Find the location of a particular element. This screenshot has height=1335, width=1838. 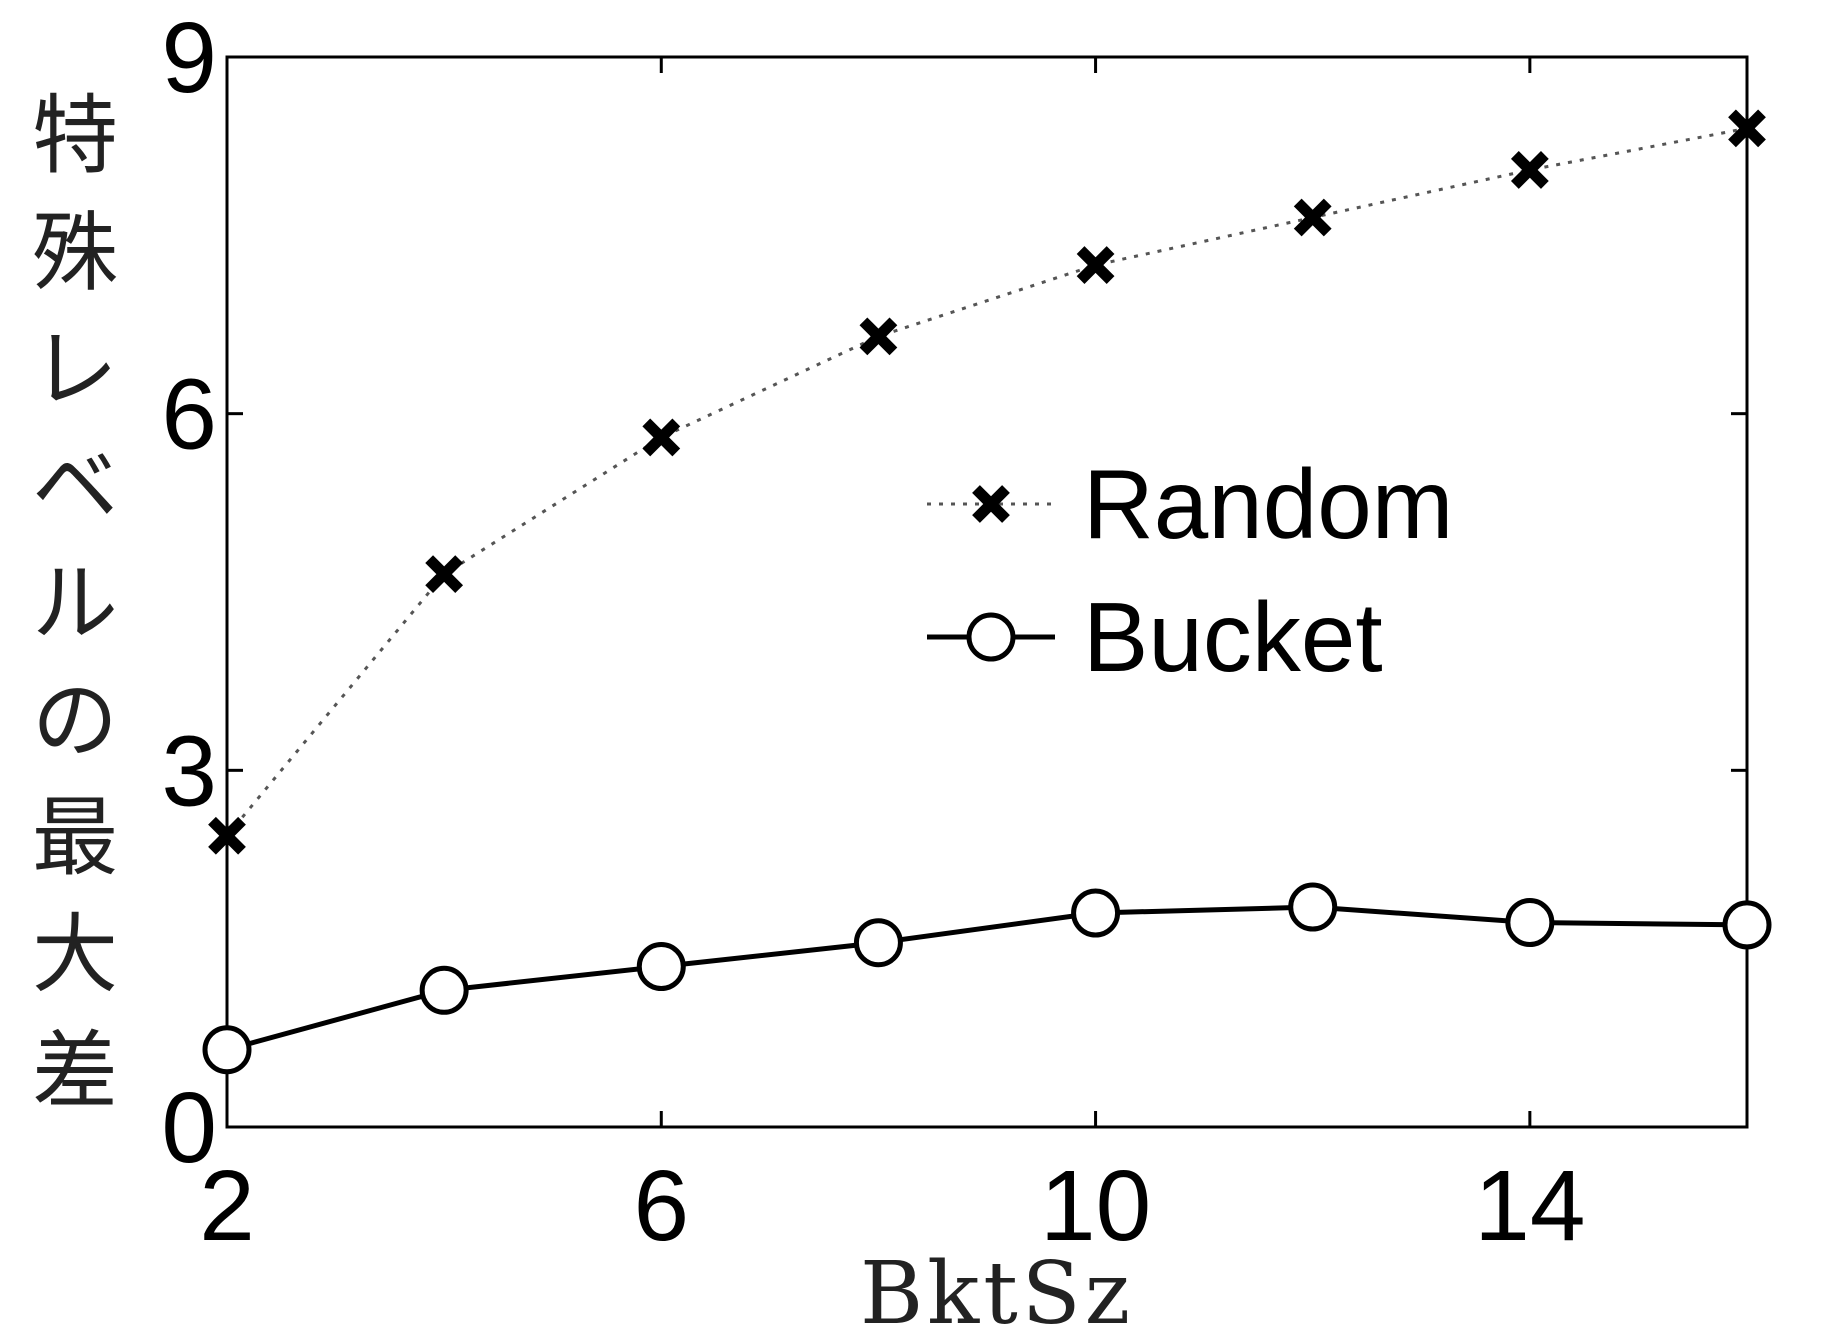

legend-label: Bucket is located at coordinates (1233, 637).